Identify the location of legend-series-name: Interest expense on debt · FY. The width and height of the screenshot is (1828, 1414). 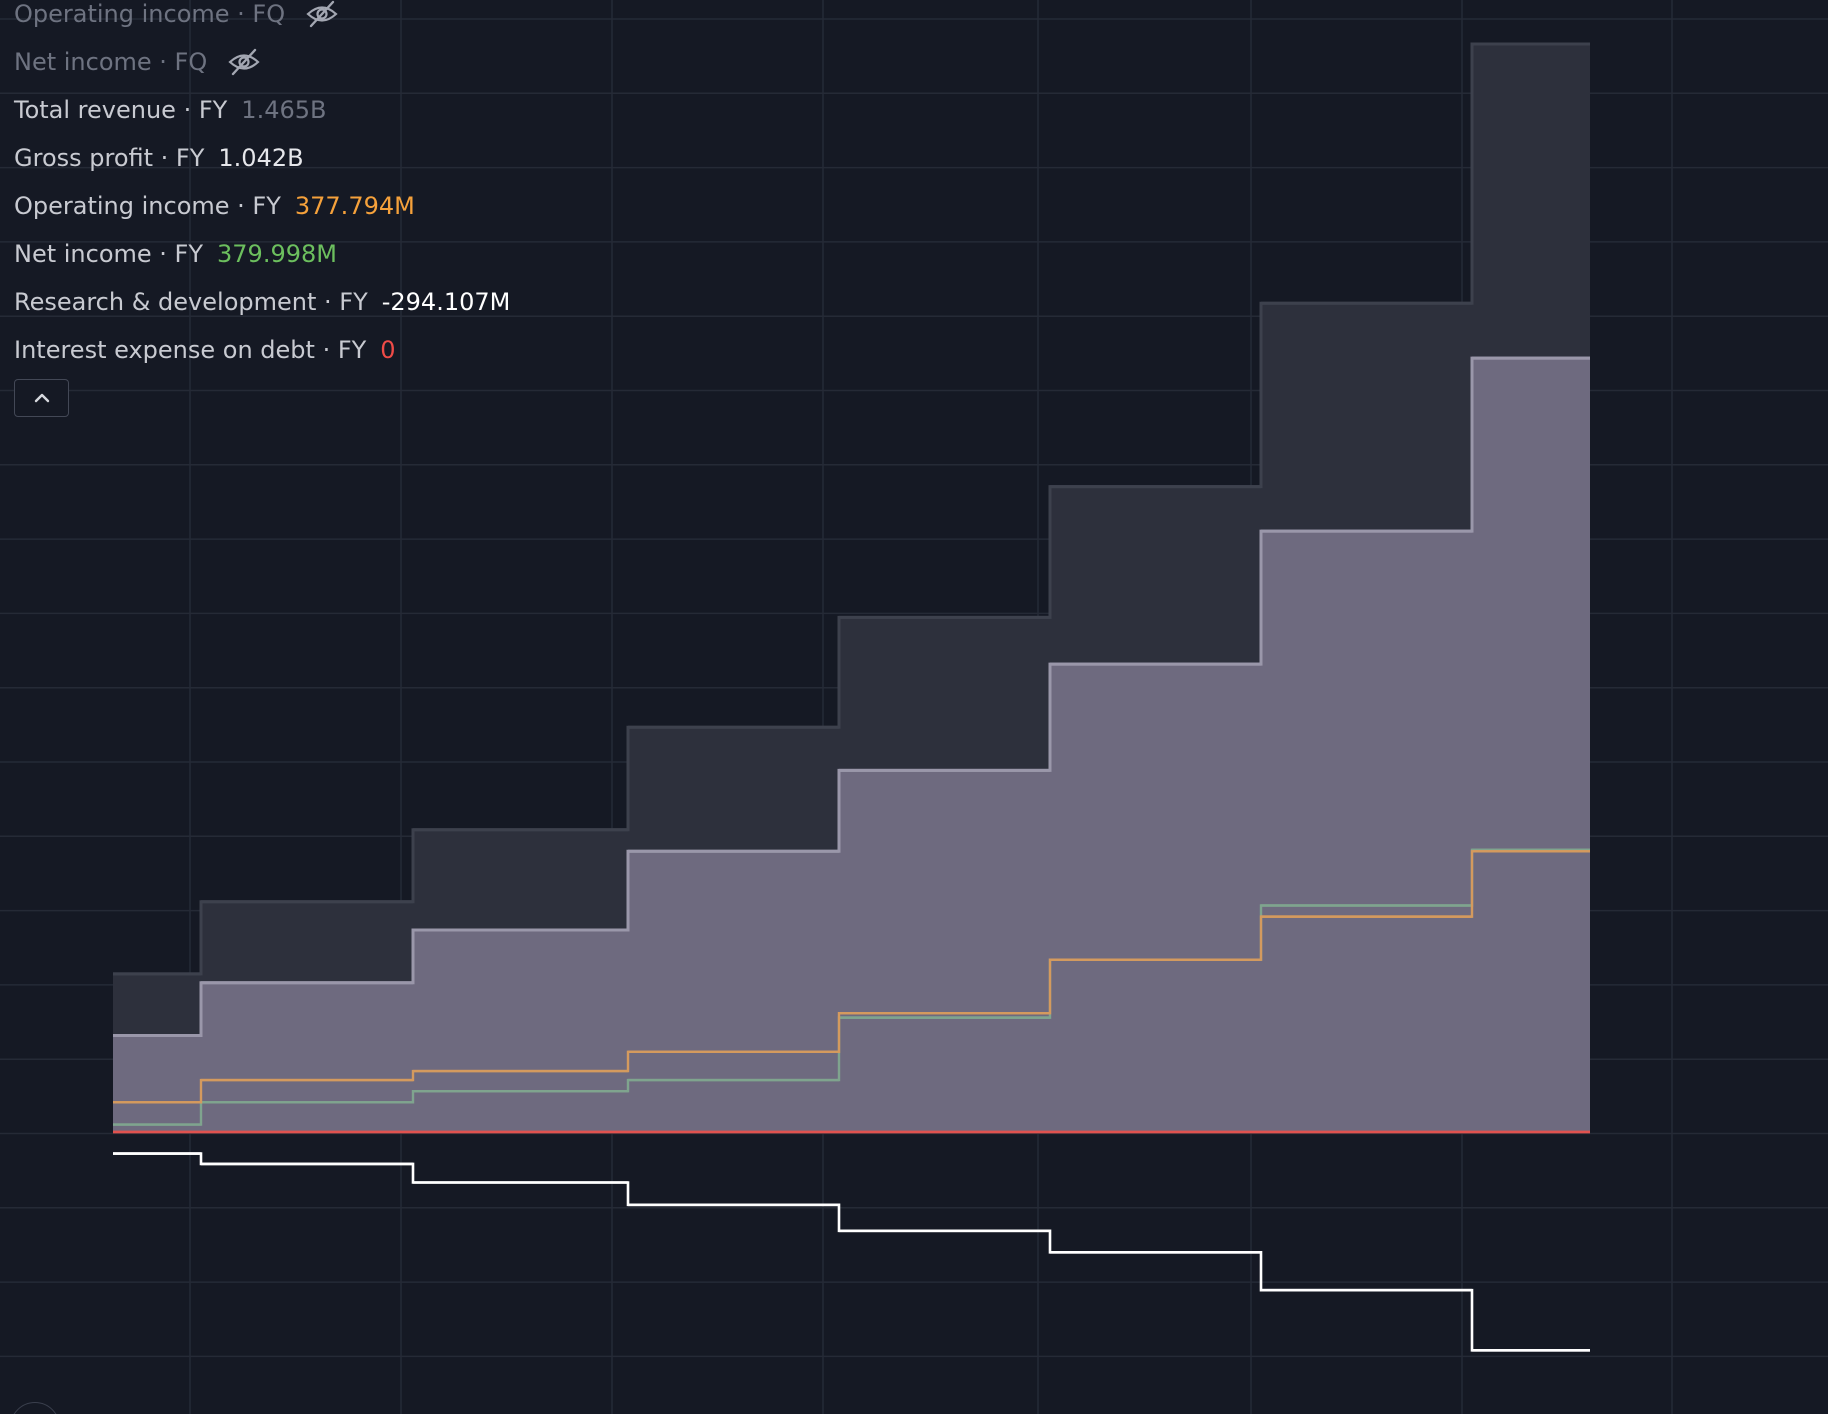
(190, 350).